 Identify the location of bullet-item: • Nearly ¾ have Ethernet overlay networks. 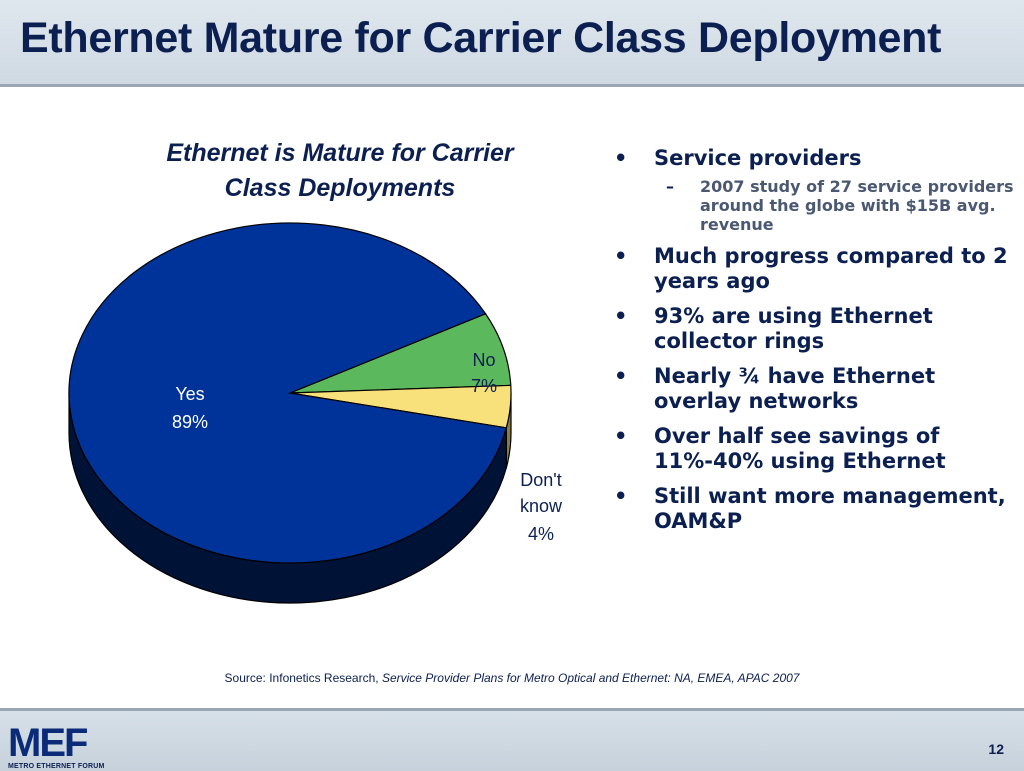
(812, 389).